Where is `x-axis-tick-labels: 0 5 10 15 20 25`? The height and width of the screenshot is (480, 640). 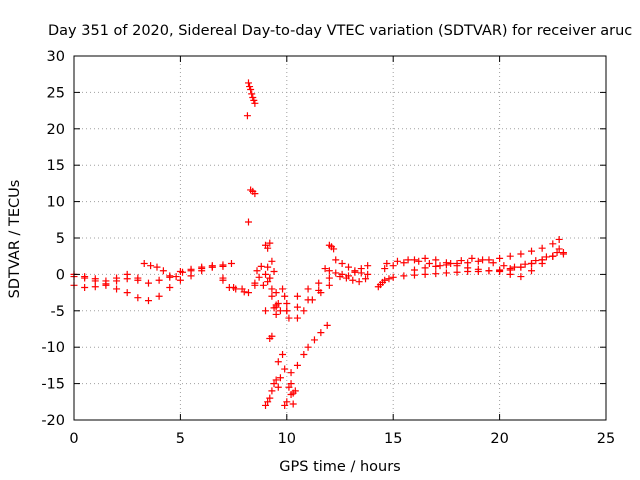 x-axis-tick-labels: 0 5 10 15 20 25 is located at coordinates (342, 439).